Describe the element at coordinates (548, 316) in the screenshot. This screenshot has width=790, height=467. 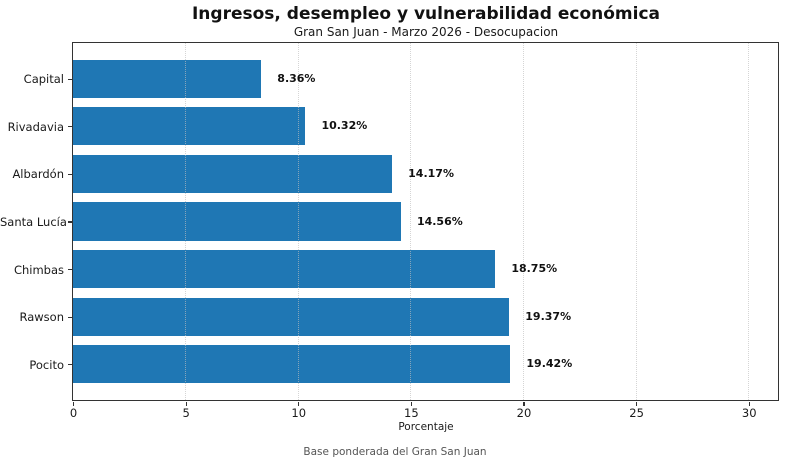
I see `bar-value-label: 19.37%` at that location.